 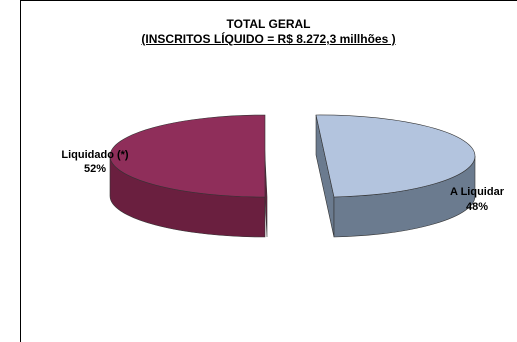 I want to click on pie-slice-liquidado-top, so click(x=187, y=156).